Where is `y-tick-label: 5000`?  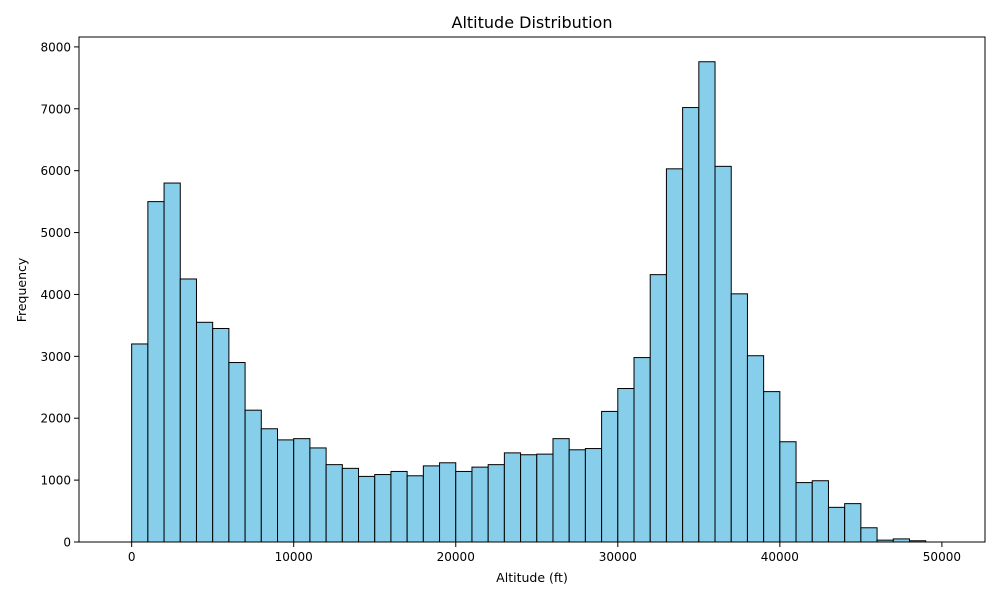
y-tick-label: 5000 is located at coordinates (55, 233).